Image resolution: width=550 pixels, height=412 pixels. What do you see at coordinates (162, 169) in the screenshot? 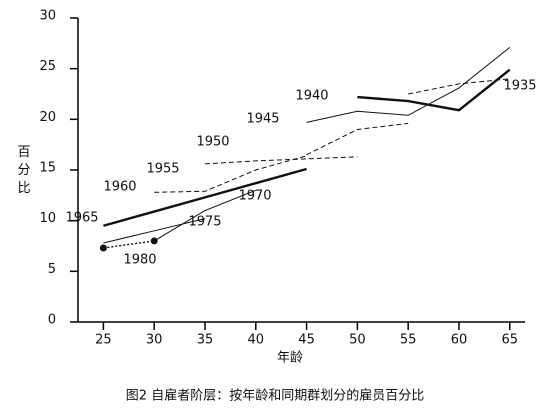
I see `series-label: 1955` at bounding box center [162, 169].